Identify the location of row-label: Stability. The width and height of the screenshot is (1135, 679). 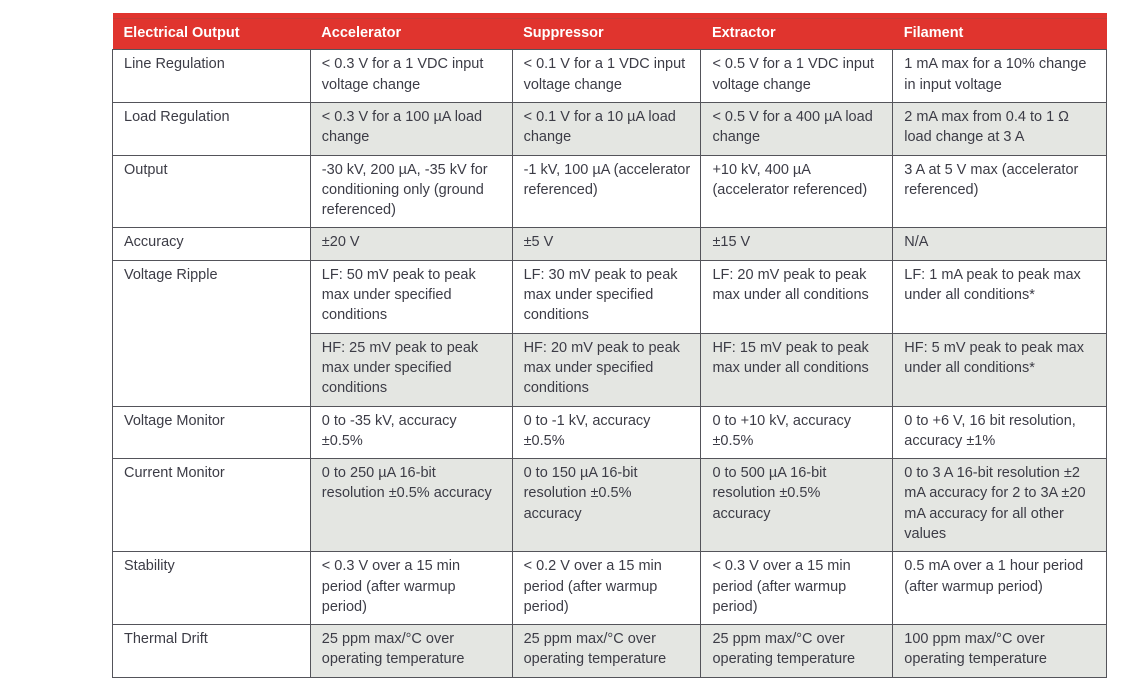
(211, 588).